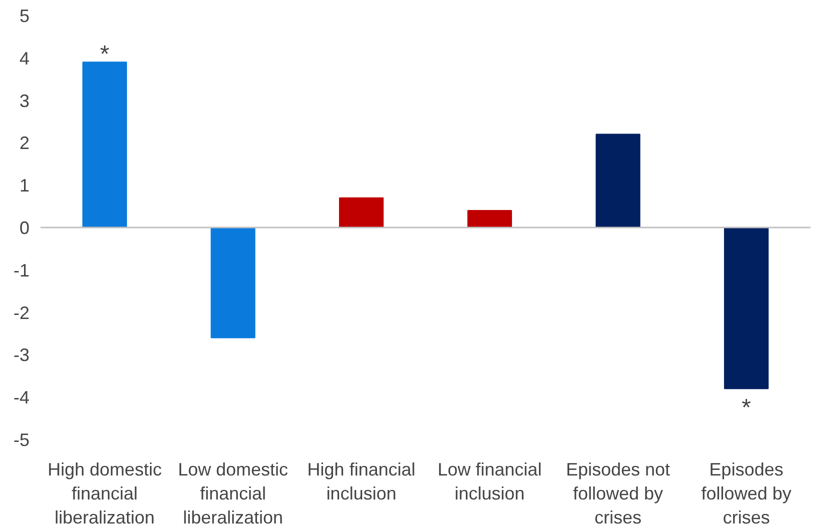 This screenshot has height=530, width=815. I want to click on y-tick-label: 1, so click(24, 186).